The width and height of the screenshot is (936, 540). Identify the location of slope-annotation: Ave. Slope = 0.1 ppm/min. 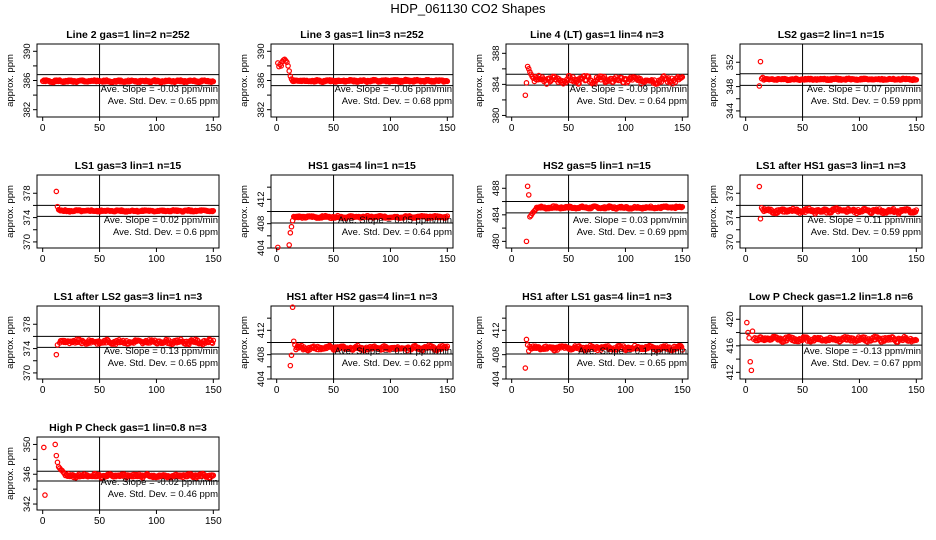
(632, 351).